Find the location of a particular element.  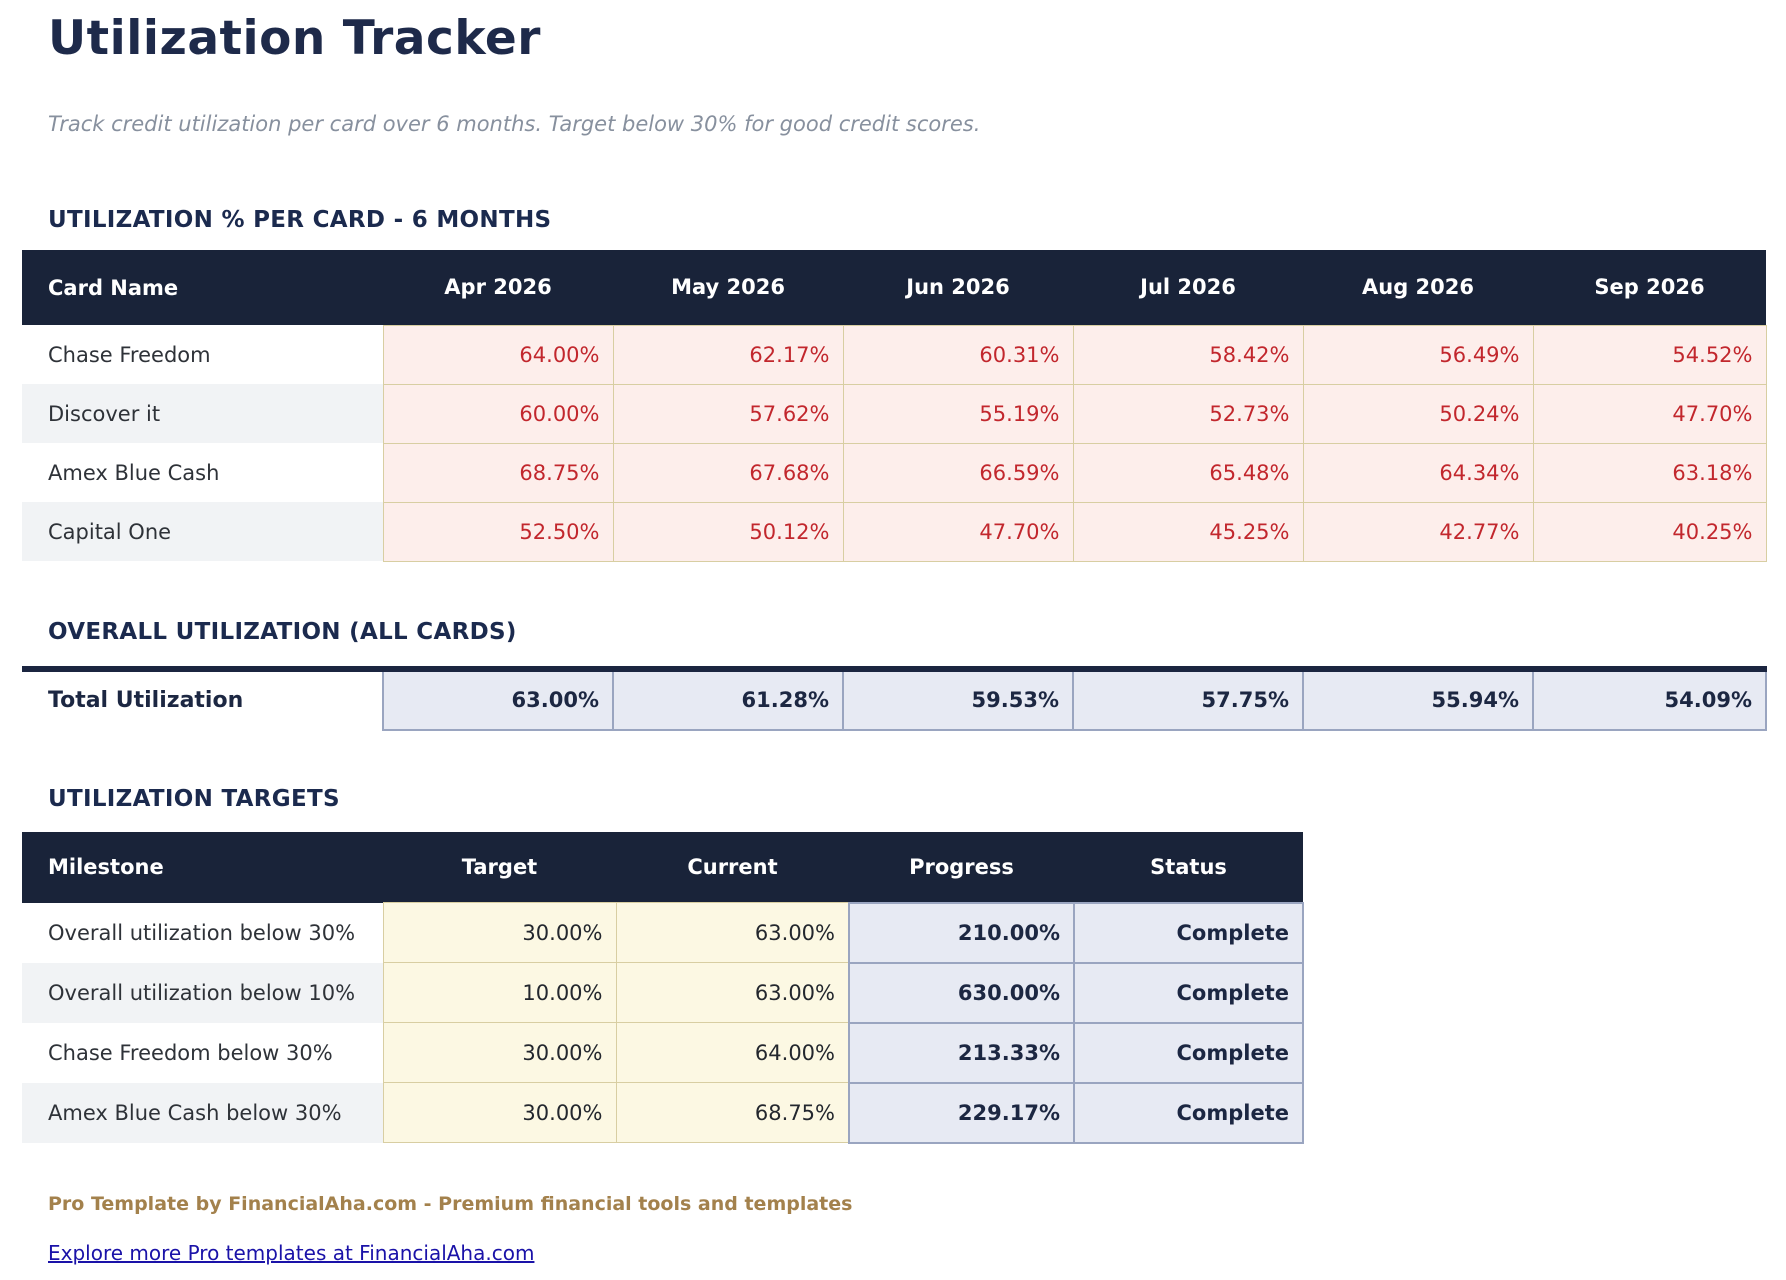

utilization-value-cell: 60.00% is located at coordinates (498, 413).